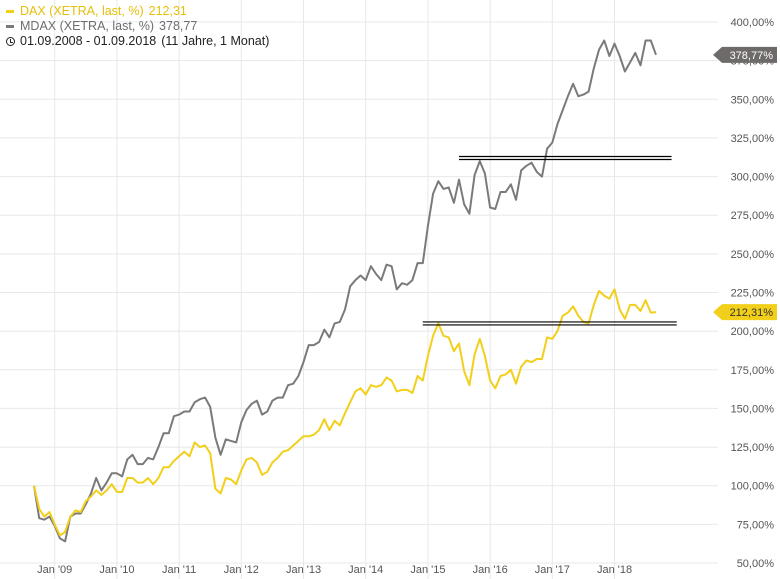 The width and height of the screenshot is (780, 579). What do you see at coordinates (753, 255) in the screenshot?
I see `y-tick-label: 250,00%` at bounding box center [753, 255].